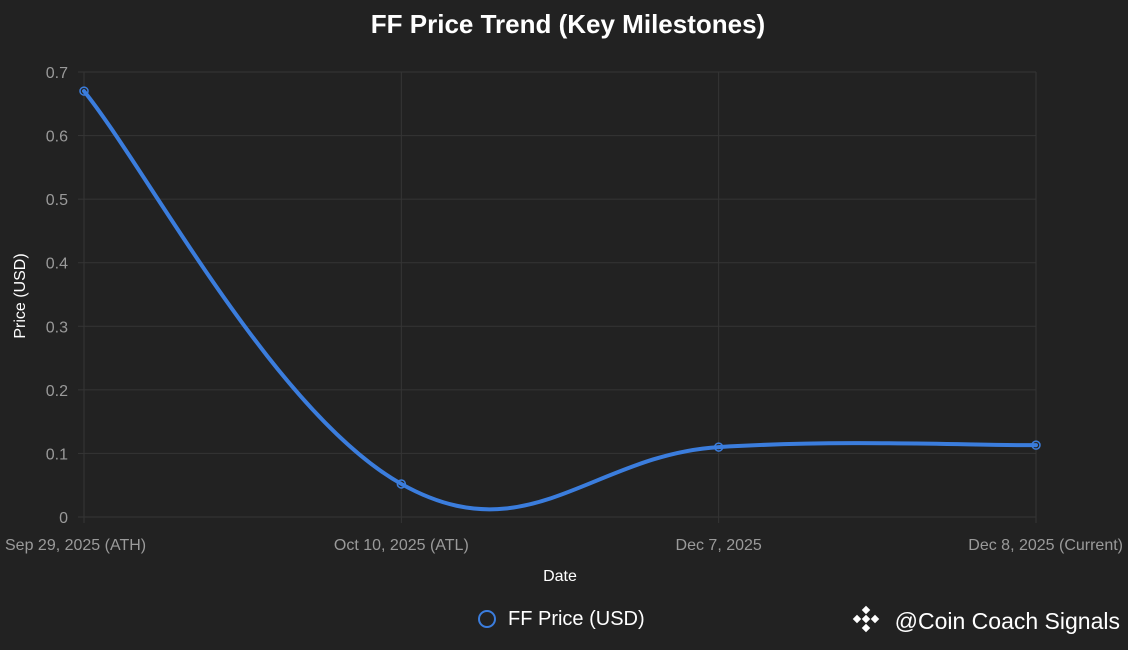 The width and height of the screenshot is (1128, 650). I want to click on y-tick-label: 0.1, so click(57, 454).